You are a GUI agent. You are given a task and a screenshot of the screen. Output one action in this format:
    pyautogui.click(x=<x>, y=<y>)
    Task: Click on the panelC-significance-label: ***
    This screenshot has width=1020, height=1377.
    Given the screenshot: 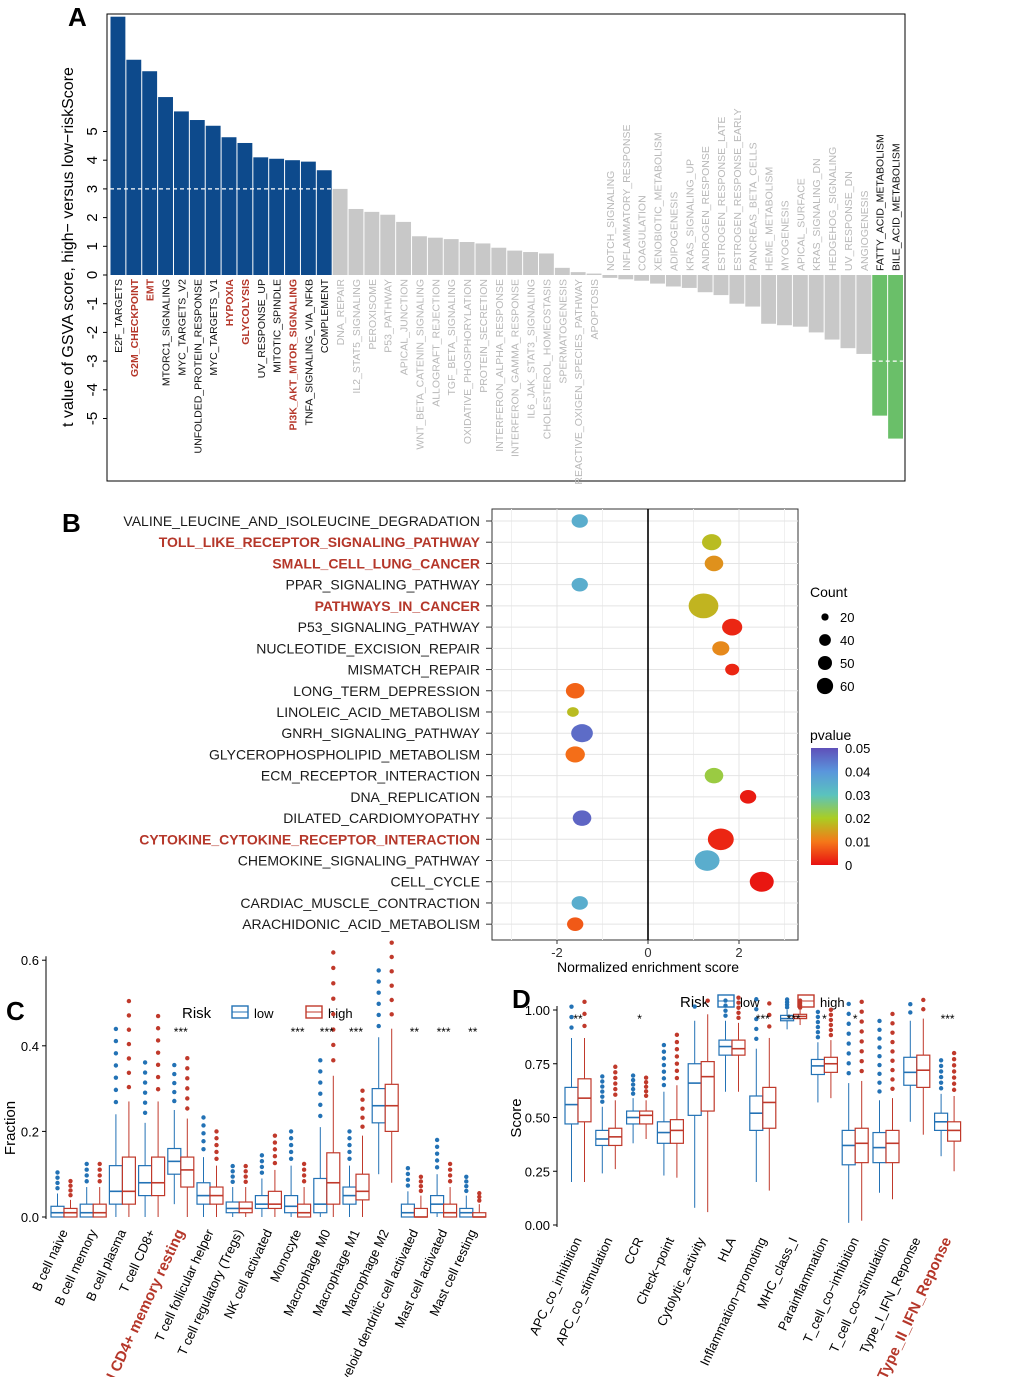 What is the action you would take?
    pyautogui.click(x=181, y=1032)
    